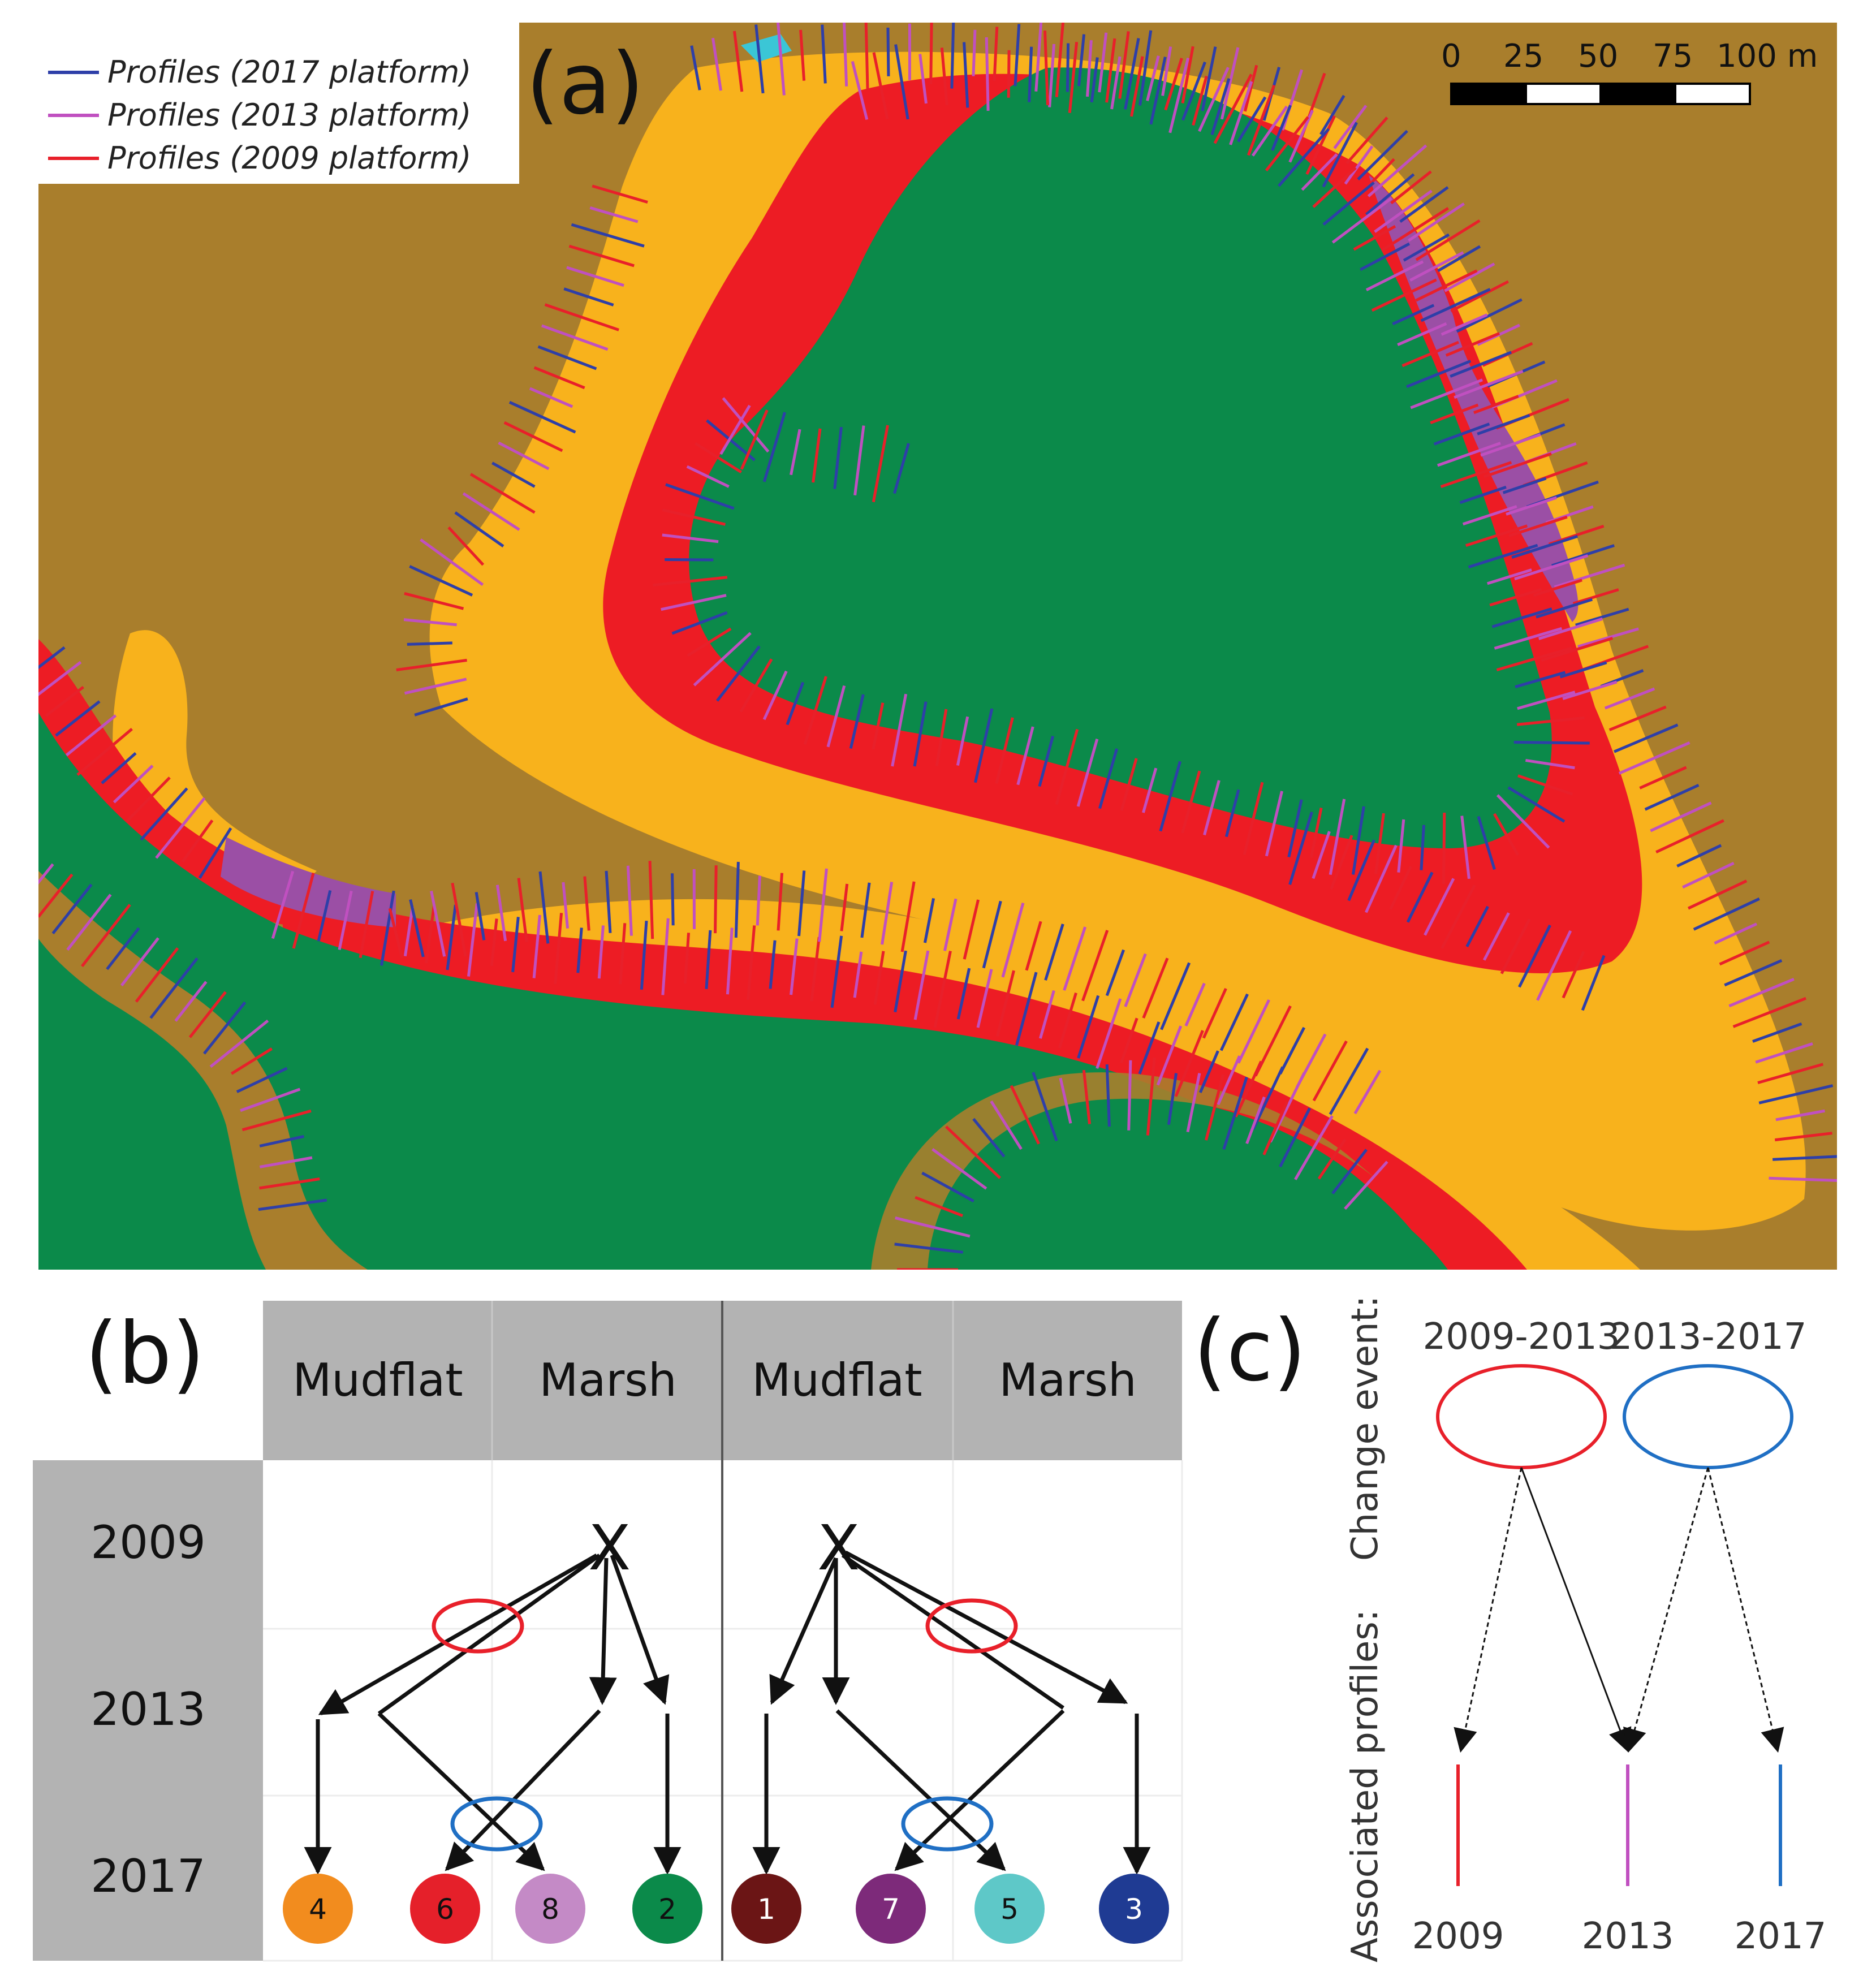 Image resolution: width=1876 pixels, height=1976 pixels. Describe the element at coordinates (609, 1548) in the screenshot. I see `left-start-marker: X` at that location.